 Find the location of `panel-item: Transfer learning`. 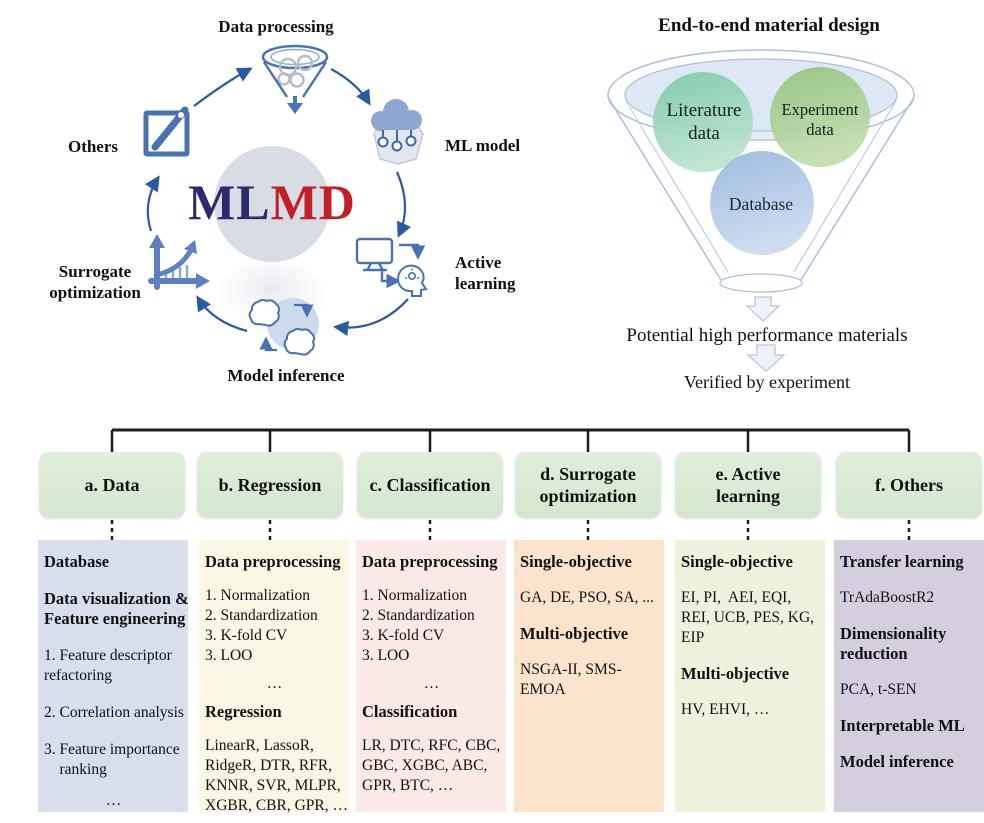

panel-item: Transfer learning is located at coordinates (902, 561).